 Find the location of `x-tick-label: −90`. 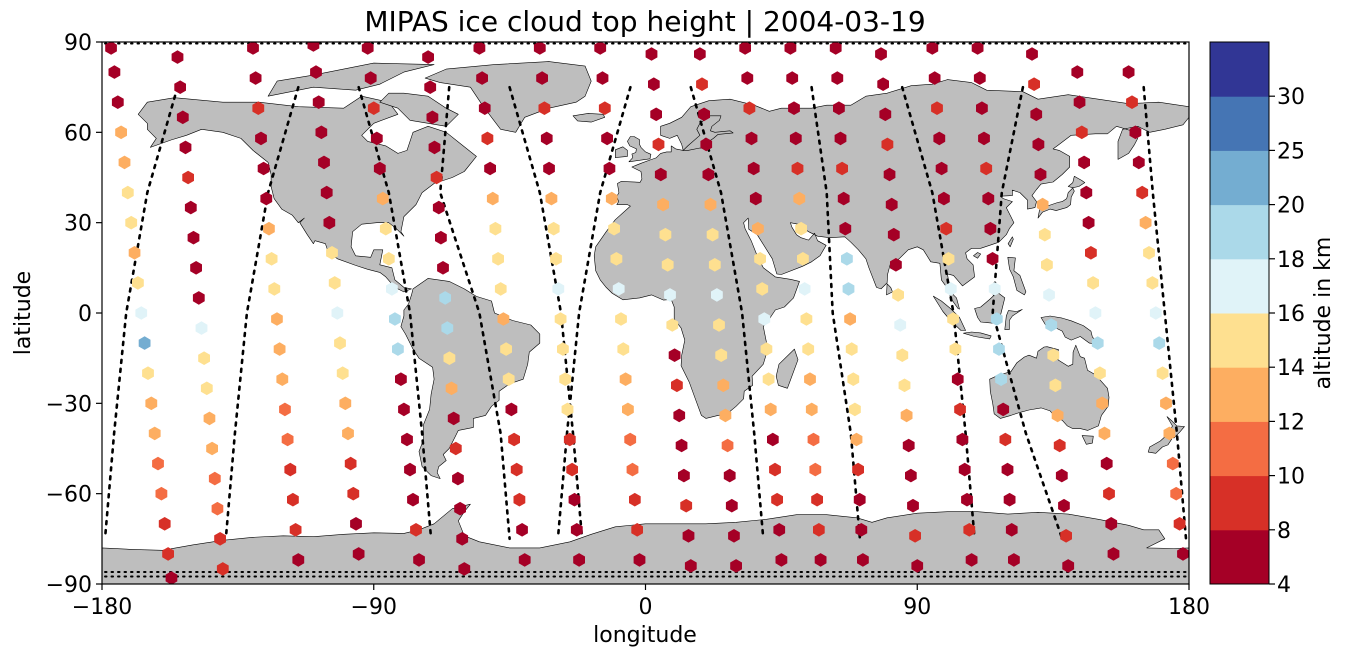

x-tick-label: −90 is located at coordinates (374, 607).